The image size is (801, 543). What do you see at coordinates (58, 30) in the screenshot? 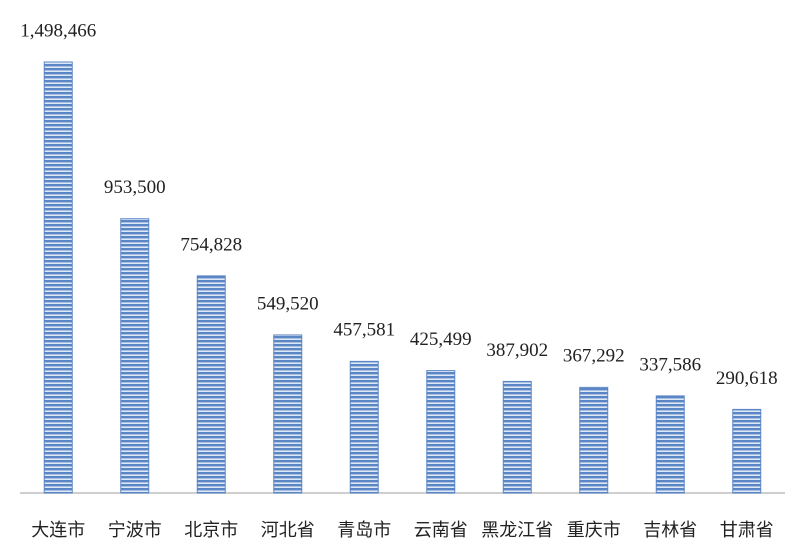
I see `value-label: 1,498,466` at bounding box center [58, 30].